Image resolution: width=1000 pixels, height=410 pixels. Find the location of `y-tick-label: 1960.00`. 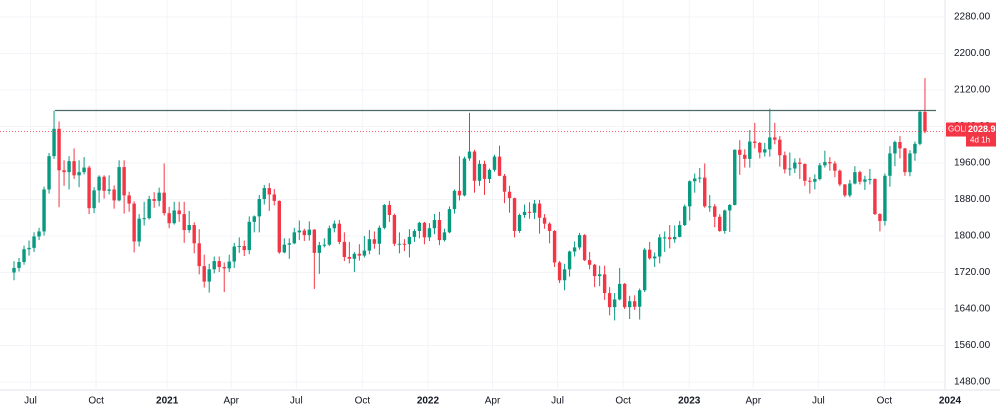

y-tick-label: 1960.00 is located at coordinates (972, 163).